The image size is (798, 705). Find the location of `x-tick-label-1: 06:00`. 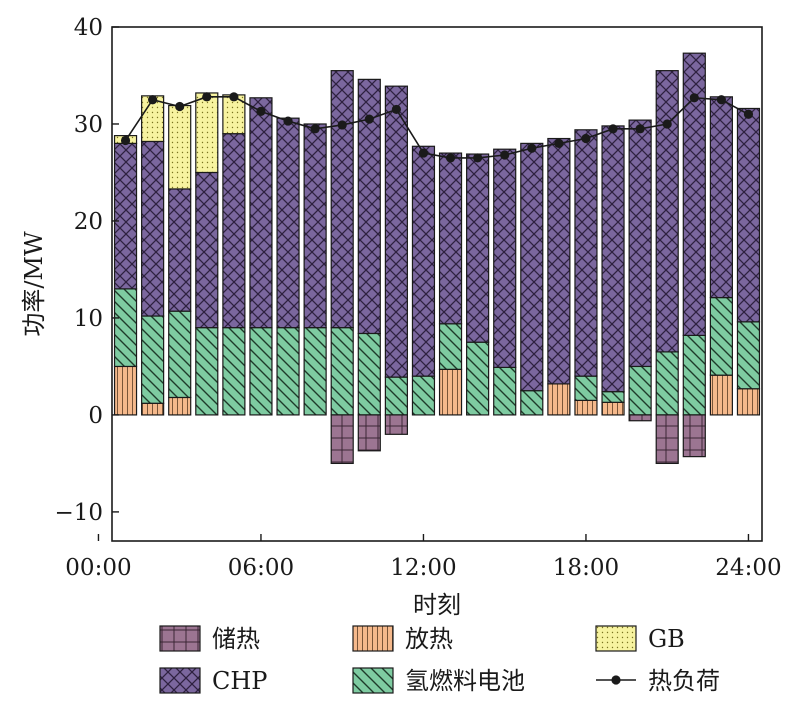

x-tick-label-1: 06:00 is located at coordinates (261, 568).